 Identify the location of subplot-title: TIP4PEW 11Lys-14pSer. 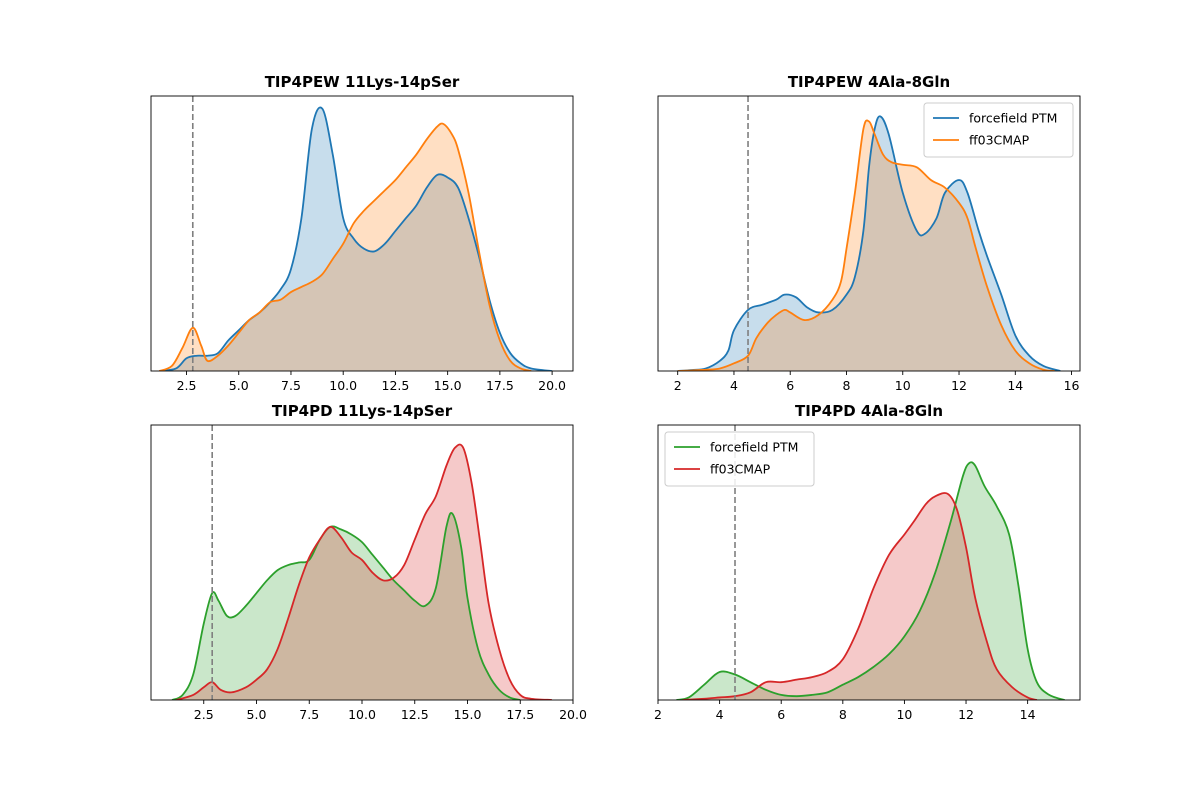
(362, 82).